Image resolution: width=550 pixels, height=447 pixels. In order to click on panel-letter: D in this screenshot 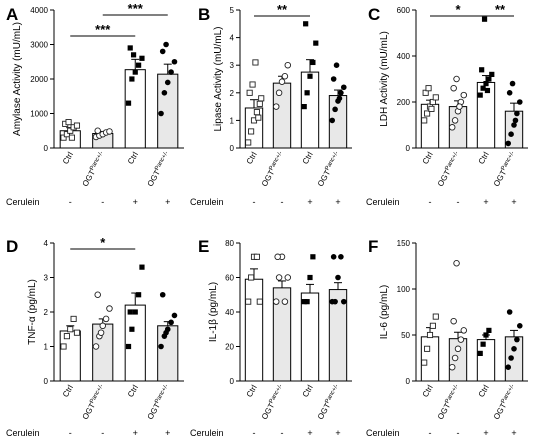, I will do `click(12, 246)`.